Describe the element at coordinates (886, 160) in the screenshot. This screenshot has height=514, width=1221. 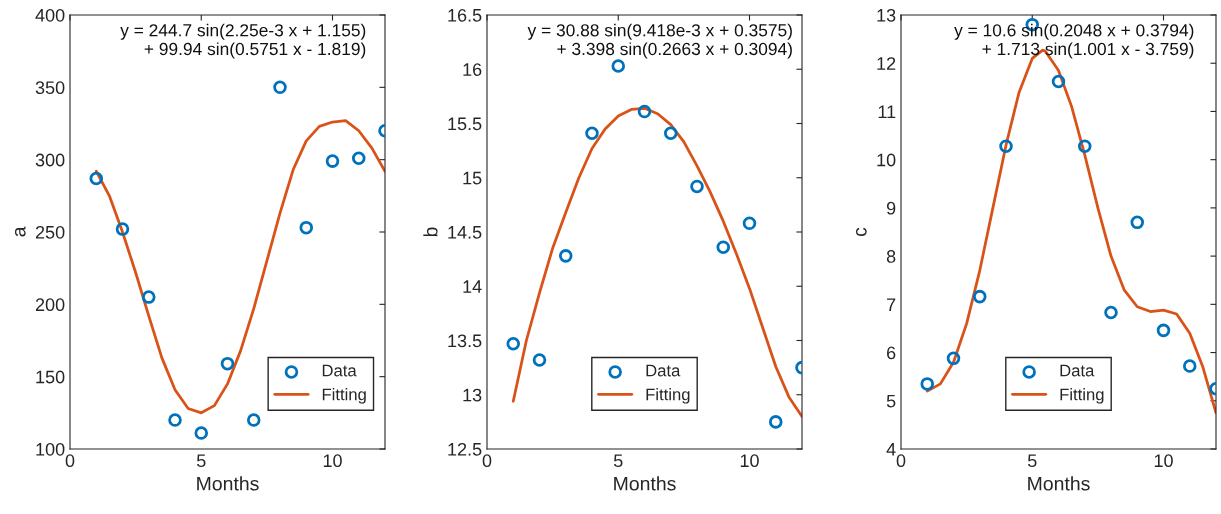
I see `y-tick-label: 10` at that location.